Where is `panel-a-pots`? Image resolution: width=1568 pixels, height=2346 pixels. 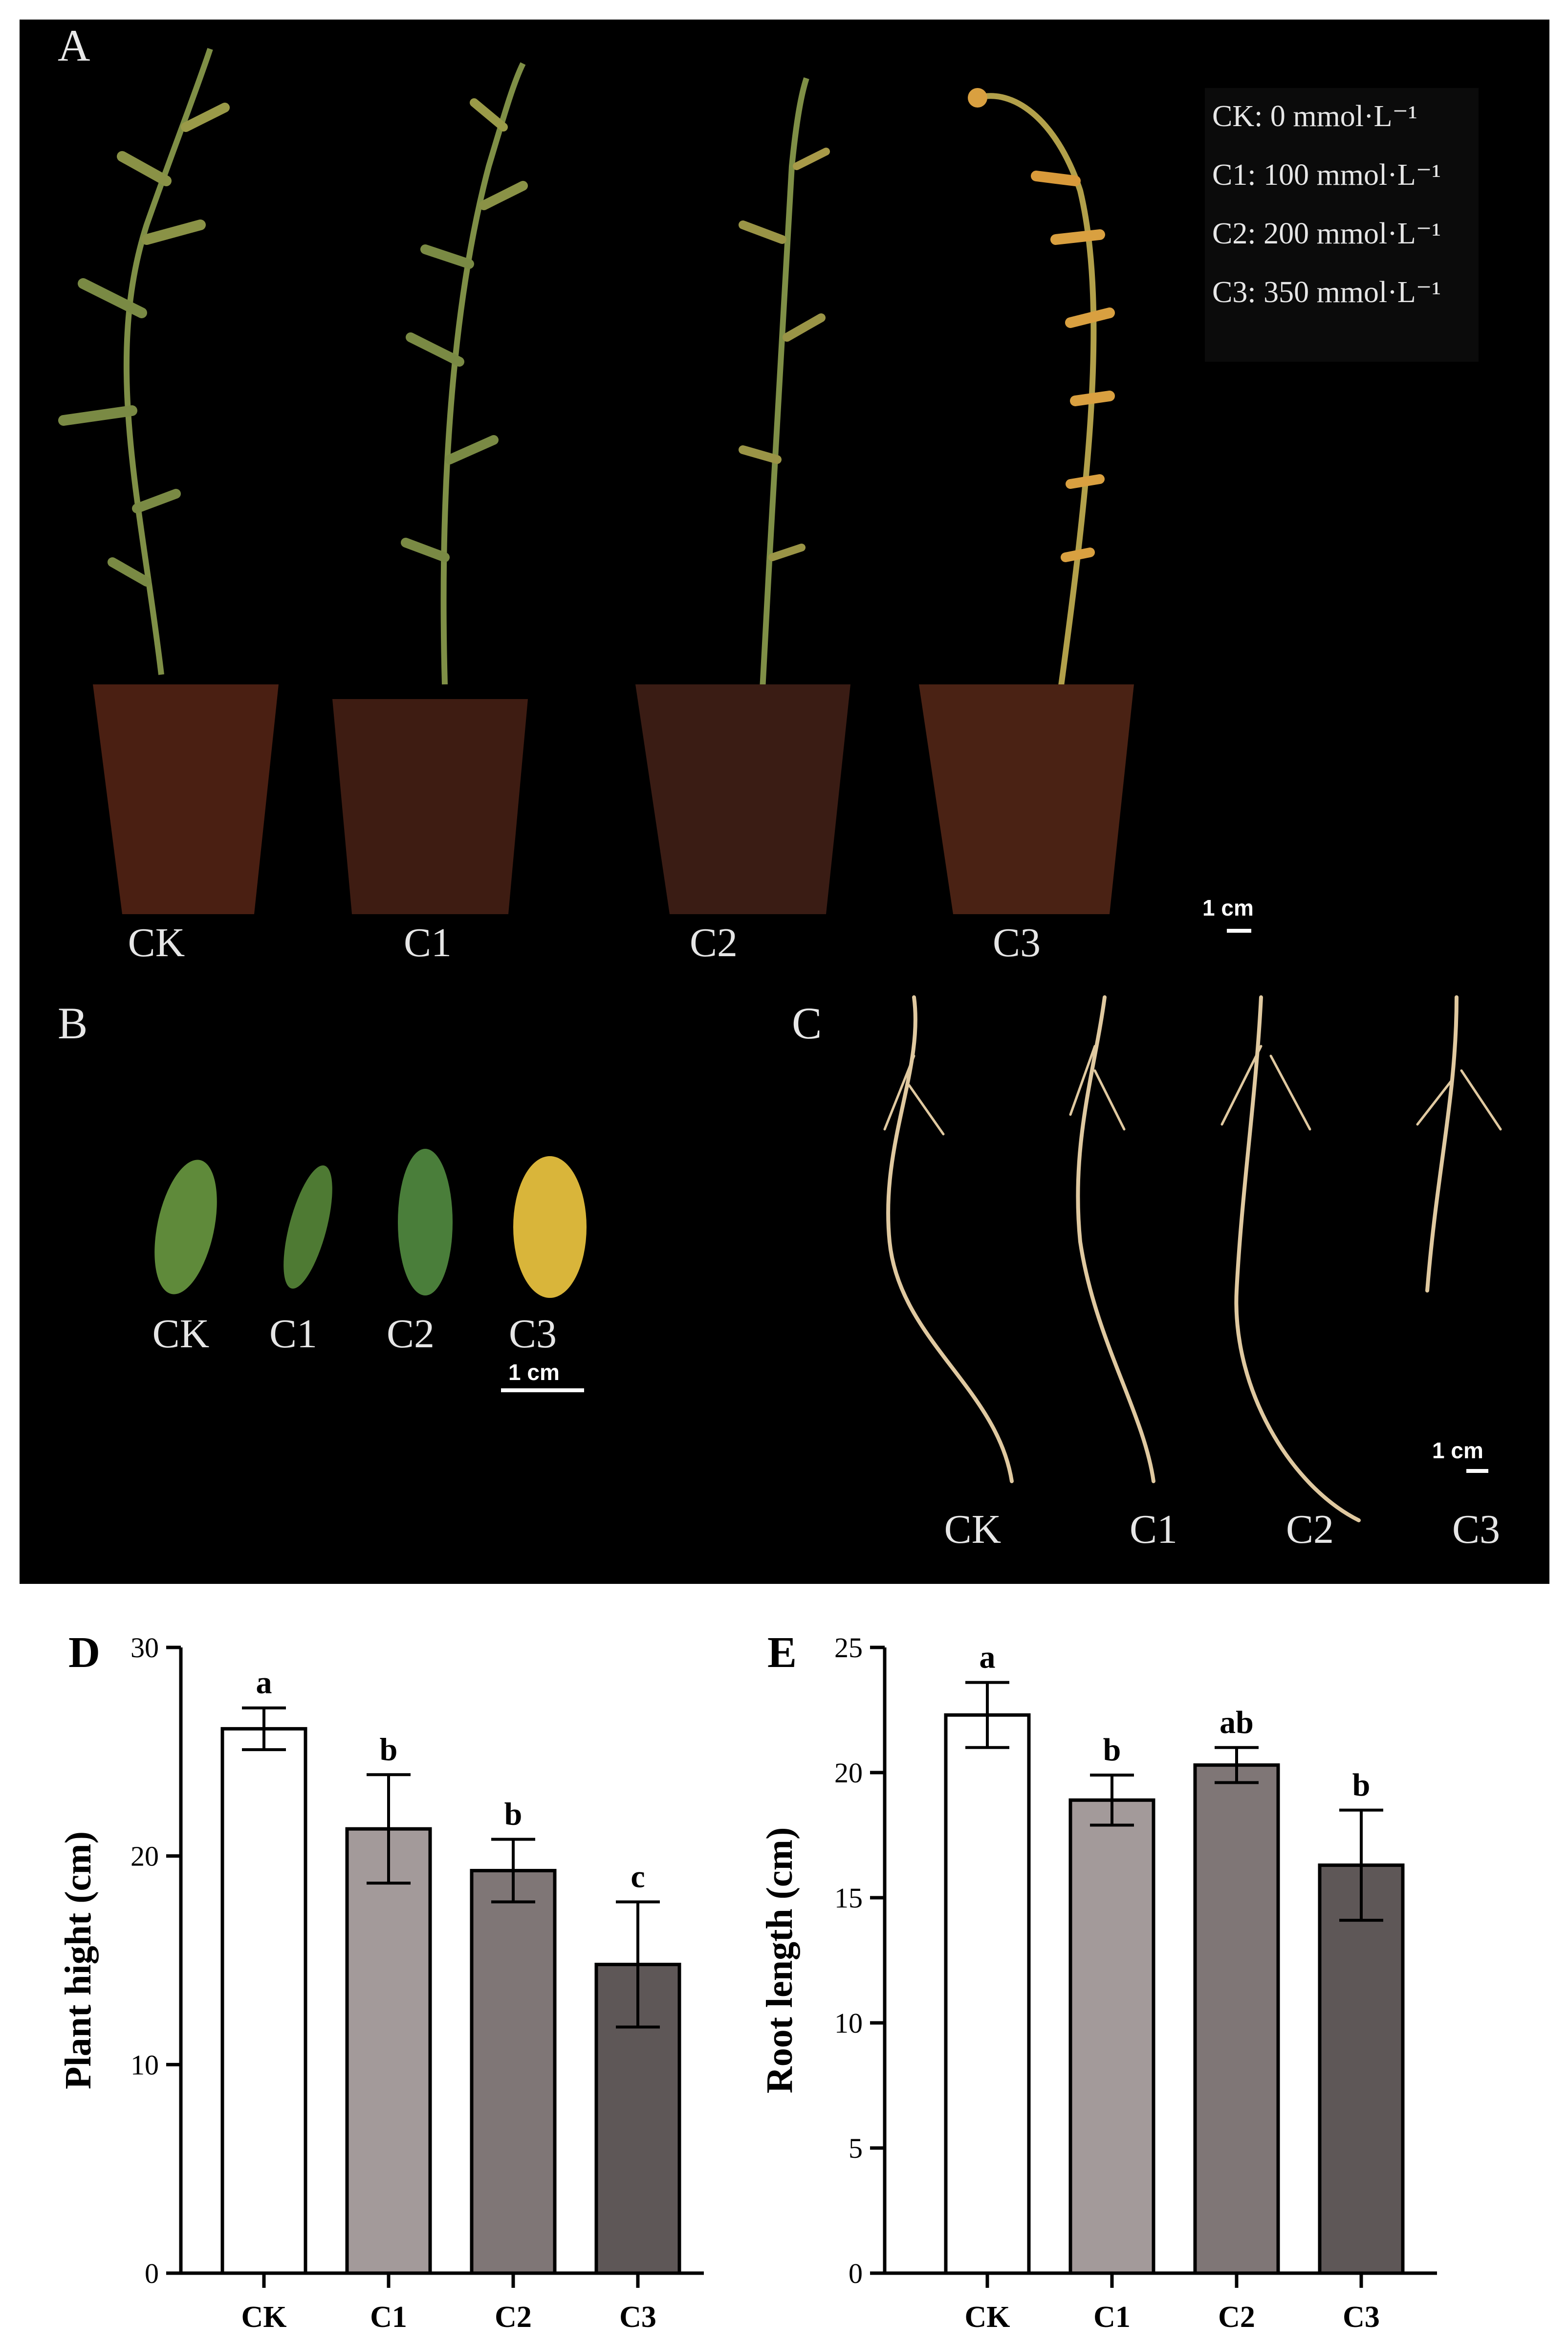
panel-a-pots is located at coordinates (613, 799).